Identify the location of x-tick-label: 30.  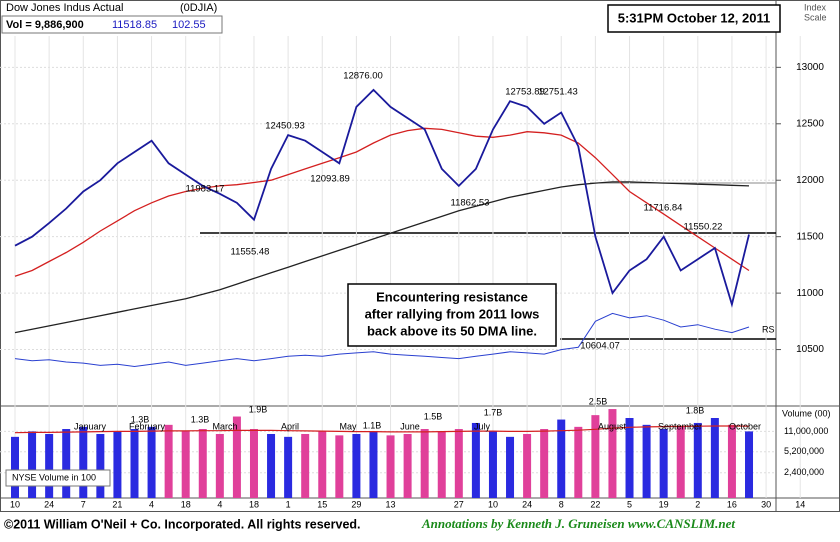
(766, 504).